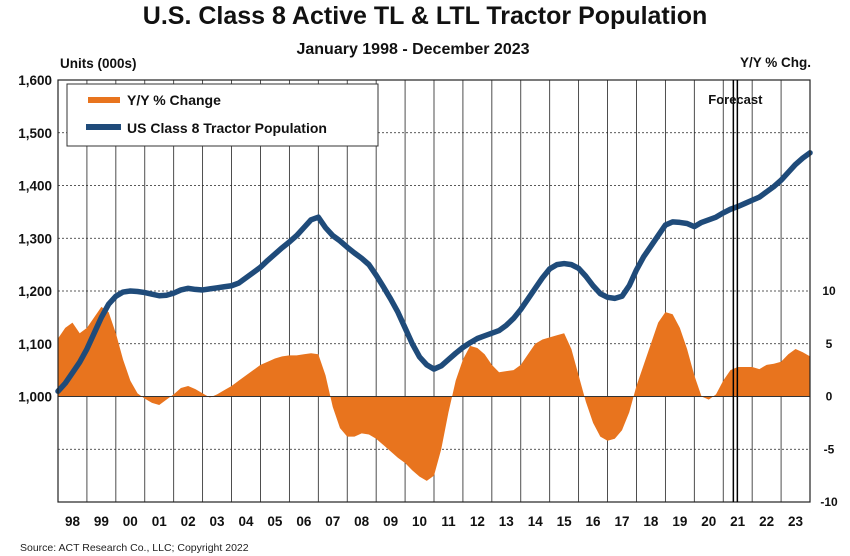  Describe the element at coordinates (218, 521) in the screenshot. I see `x-tick-label: 03` at that location.